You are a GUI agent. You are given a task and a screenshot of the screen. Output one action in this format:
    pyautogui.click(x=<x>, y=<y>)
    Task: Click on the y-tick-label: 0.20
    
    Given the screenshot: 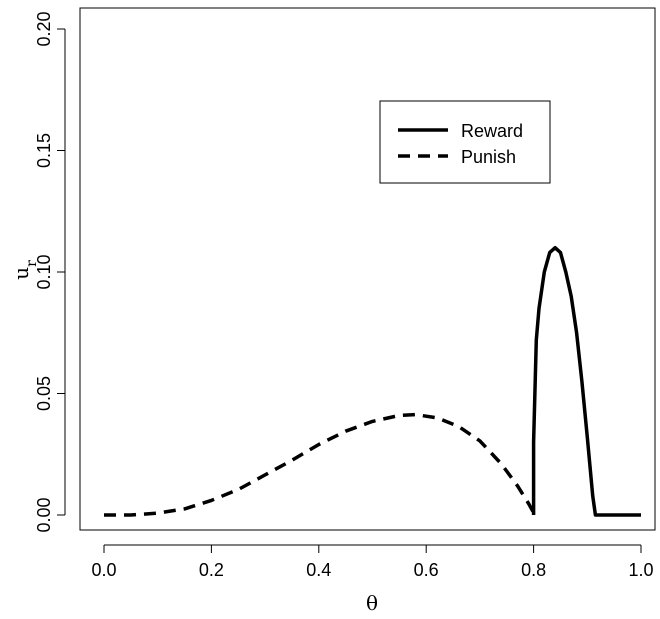 What is the action you would take?
    pyautogui.click(x=44, y=28)
    